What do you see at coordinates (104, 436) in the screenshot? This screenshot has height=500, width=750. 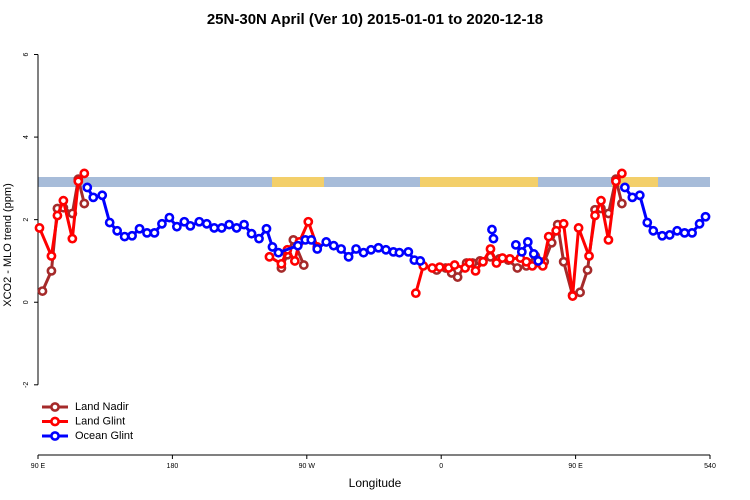 I see `legend-label: Ocean Glint` at bounding box center [104, 436].